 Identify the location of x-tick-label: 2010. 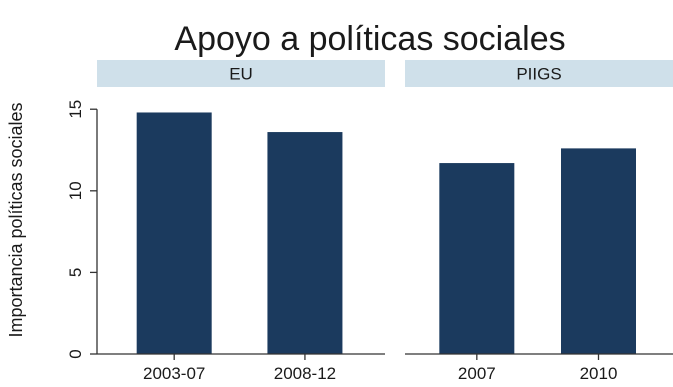
(599, 373).